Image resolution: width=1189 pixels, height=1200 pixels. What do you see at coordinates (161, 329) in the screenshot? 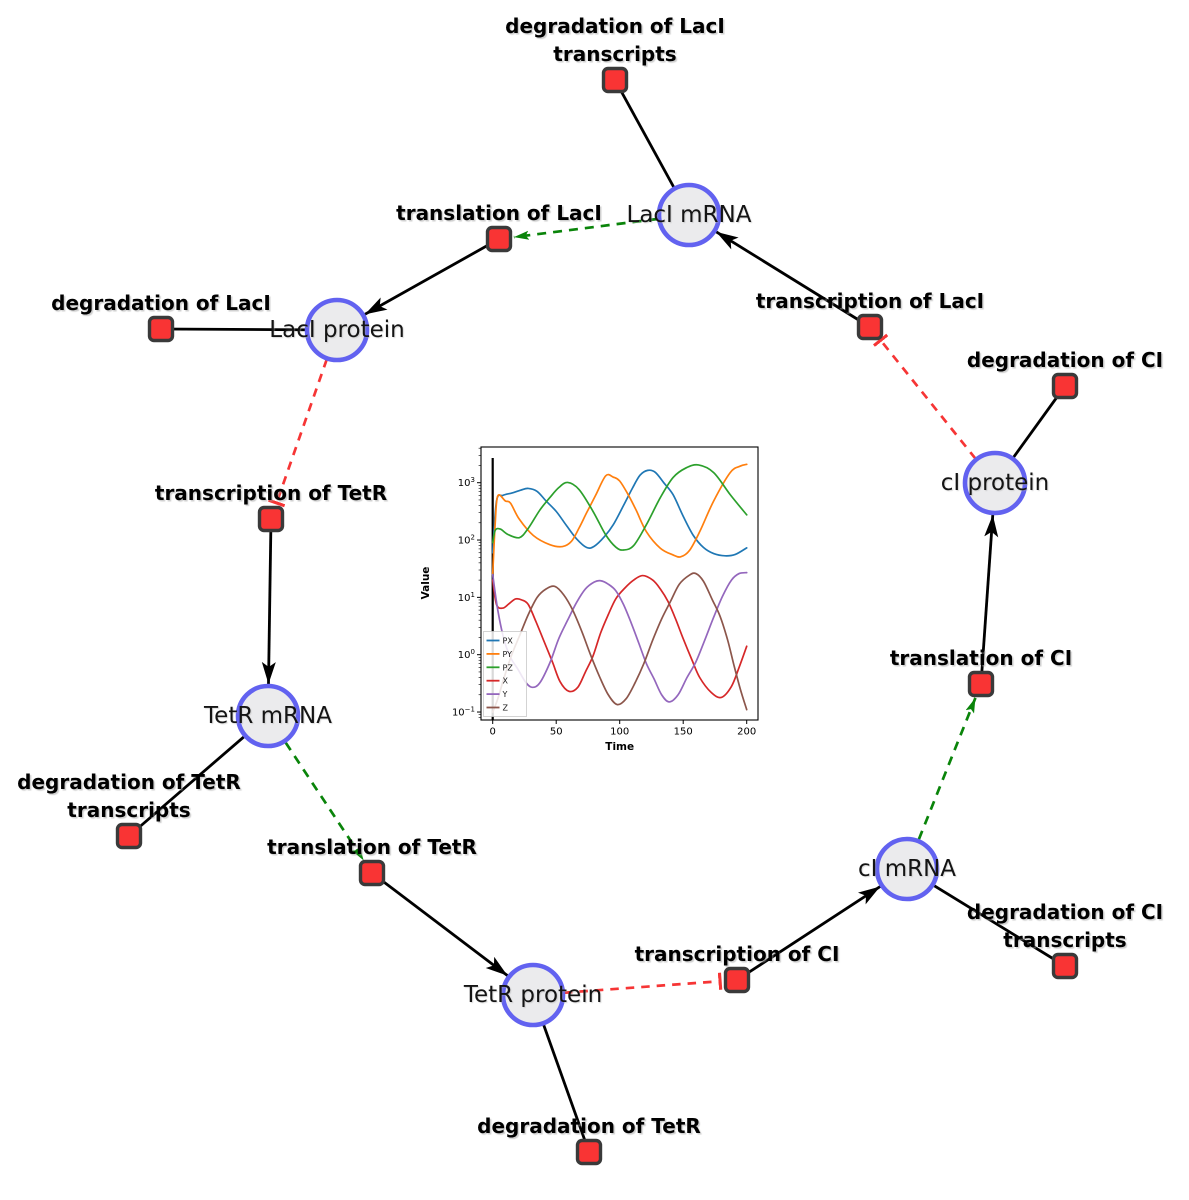
I see `reaction-node-degradation-of-laci` at bounding box center [161, 329].